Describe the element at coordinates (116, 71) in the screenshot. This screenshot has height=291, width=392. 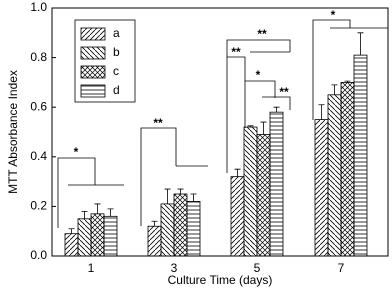
I see `legend-label: c` at that location.